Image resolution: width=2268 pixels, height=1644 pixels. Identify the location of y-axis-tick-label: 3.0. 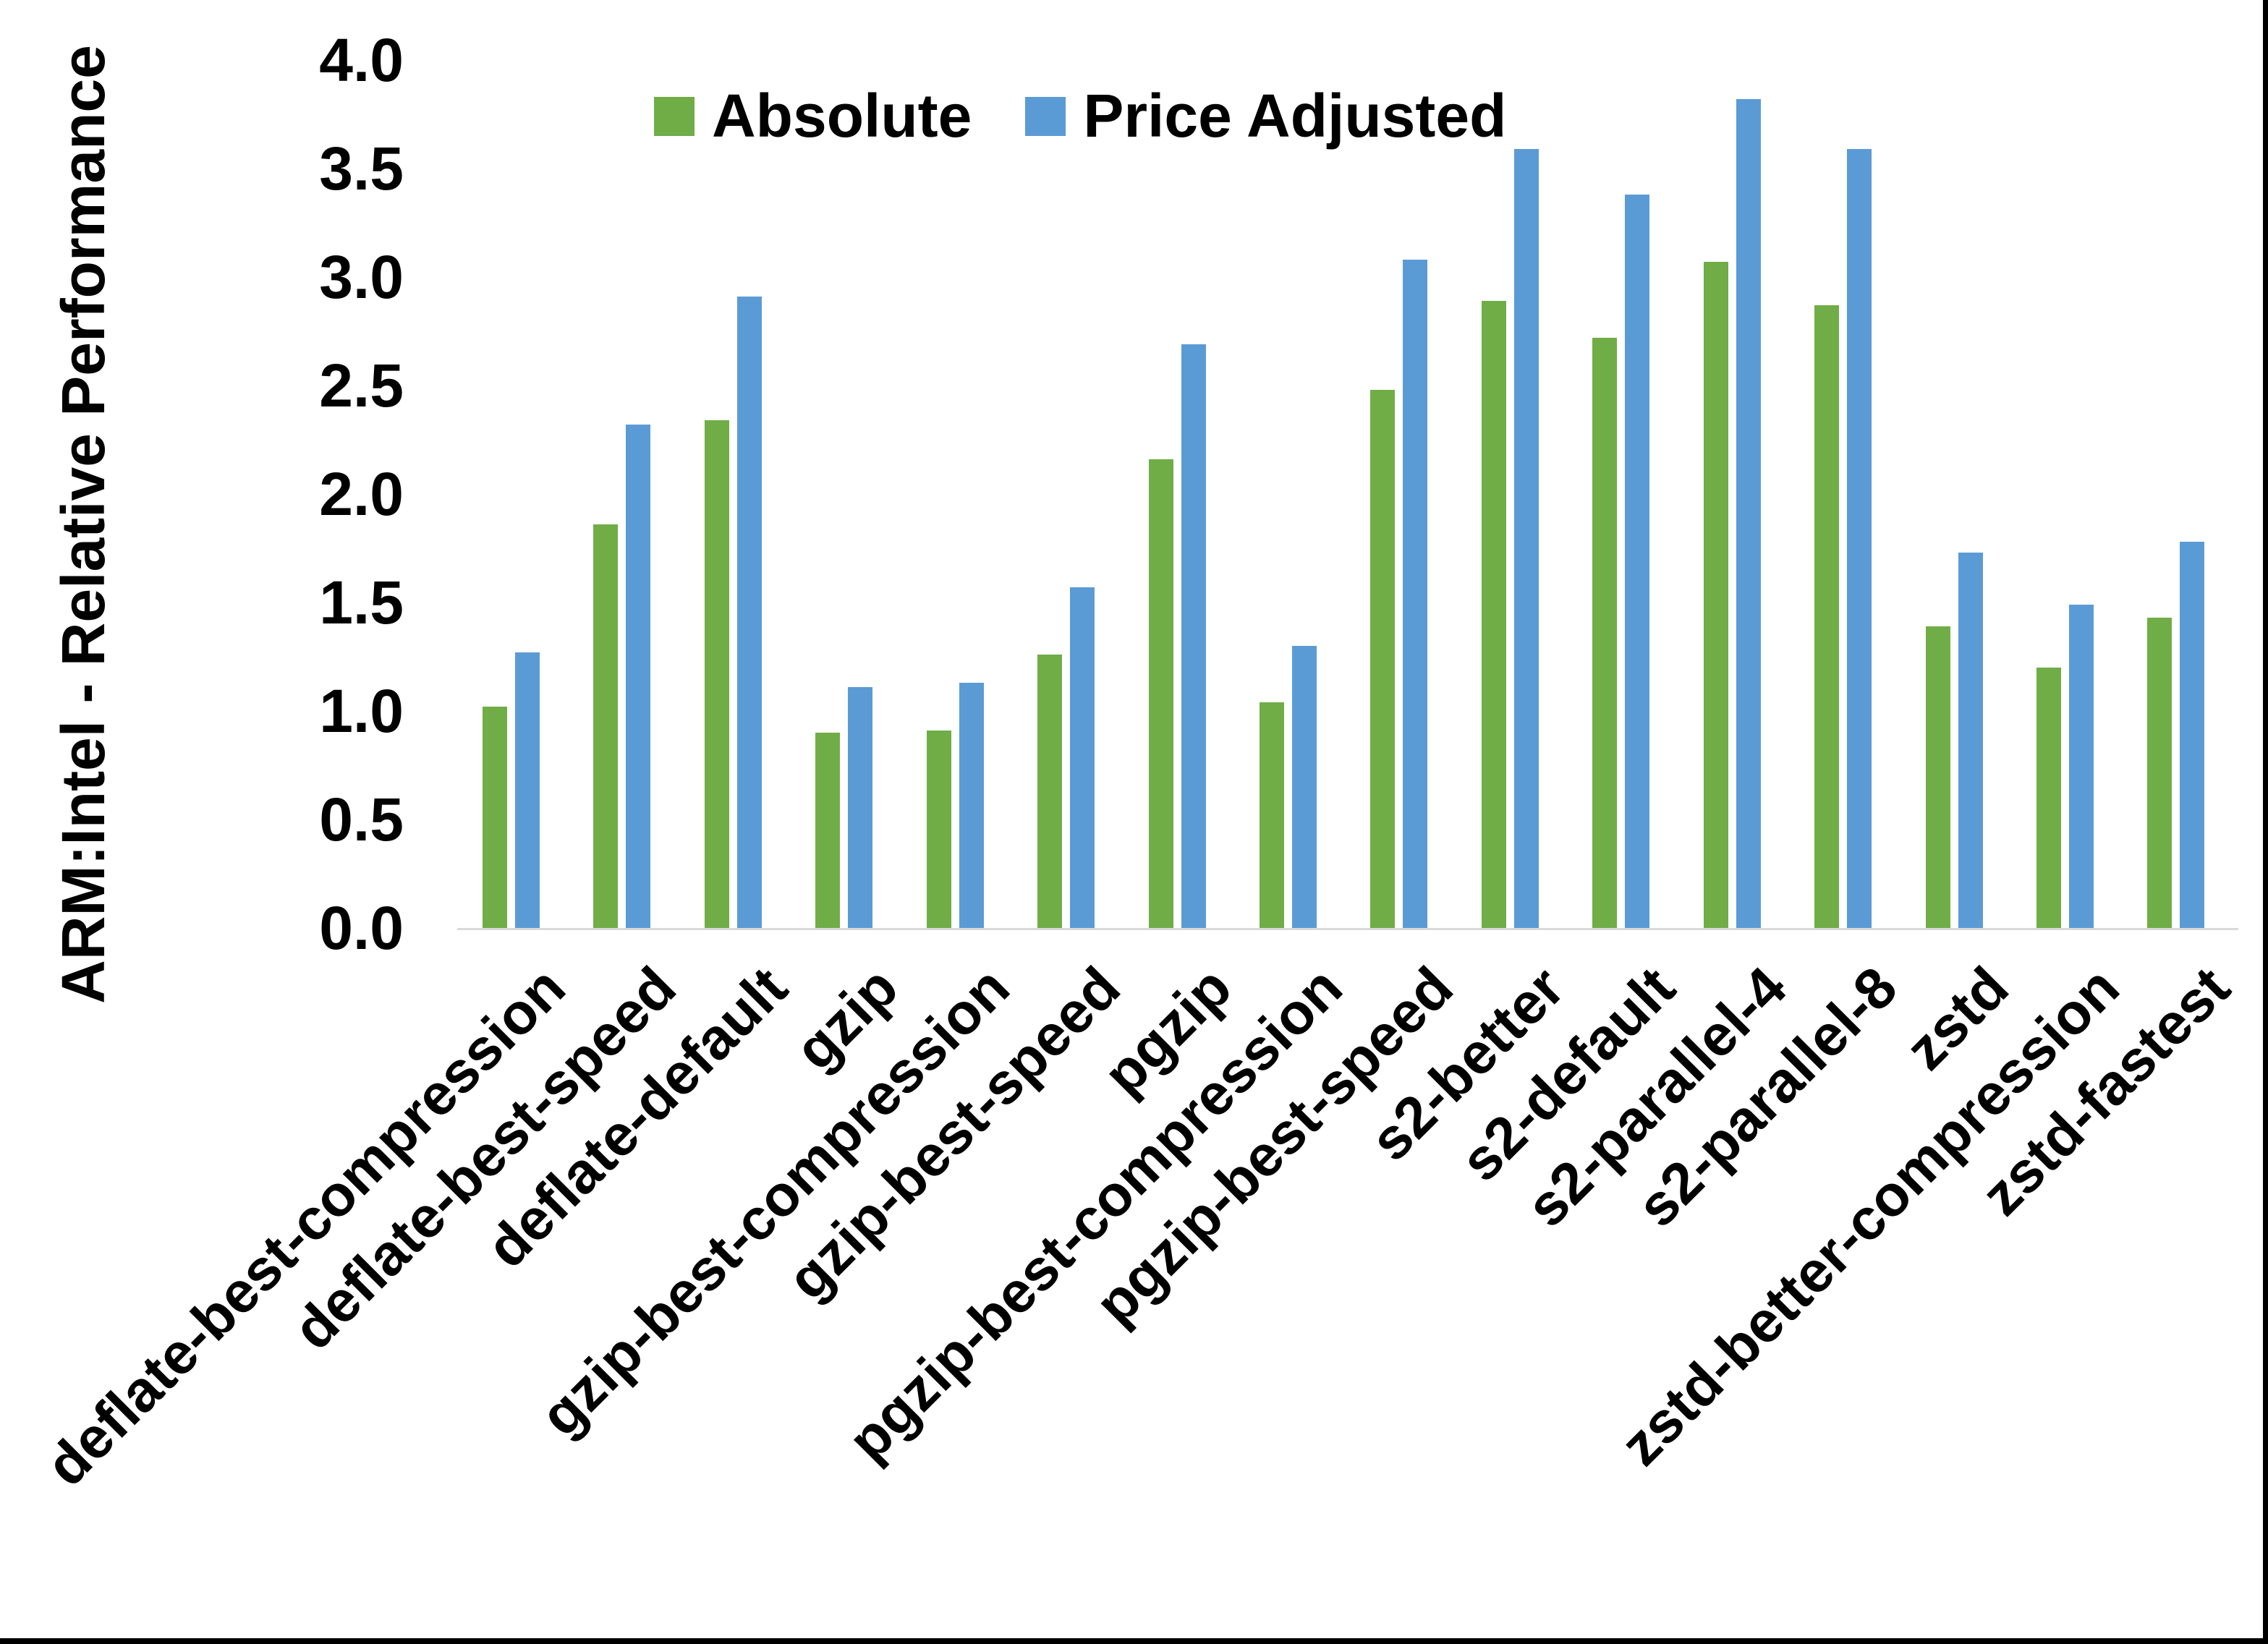
(361, 277).